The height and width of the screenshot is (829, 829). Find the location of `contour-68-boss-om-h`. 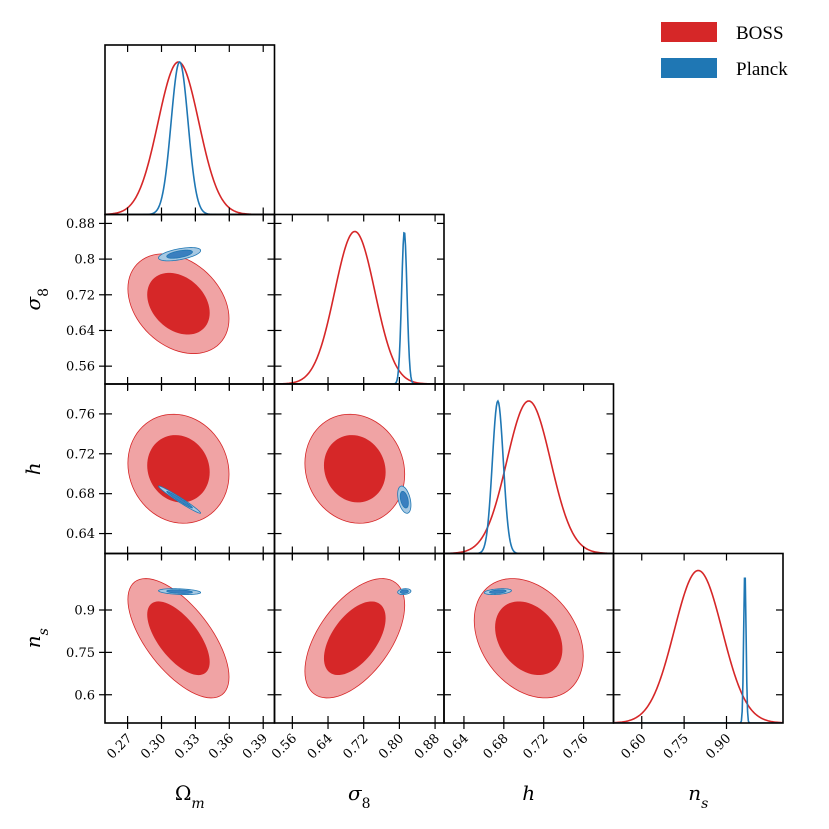

contour-68-boss-om-h is located at coordinates (178, 469).